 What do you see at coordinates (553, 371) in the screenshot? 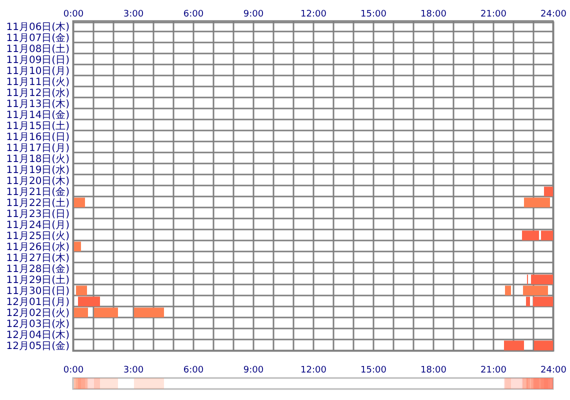
I see `x2-tick-label: 24:00` at bounding box center [553, 371].